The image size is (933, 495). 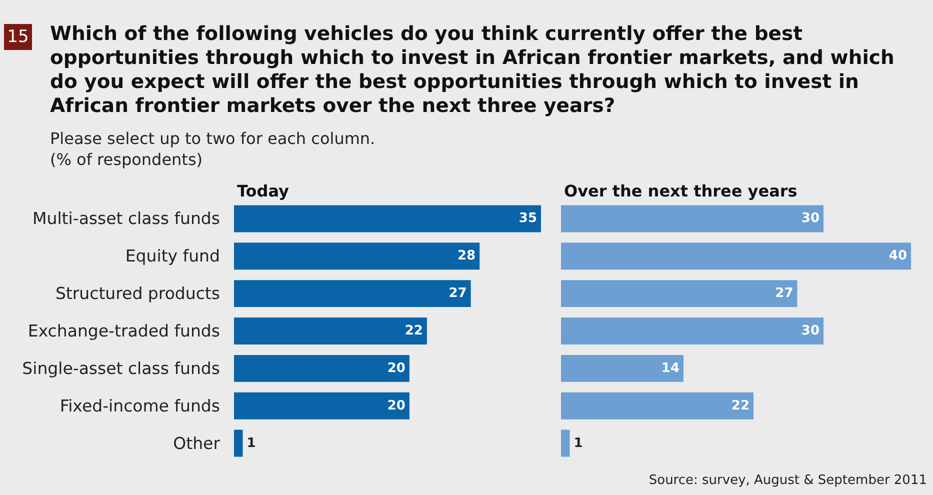 I want to click on chart-title: Today, so click(x=263, y=191).